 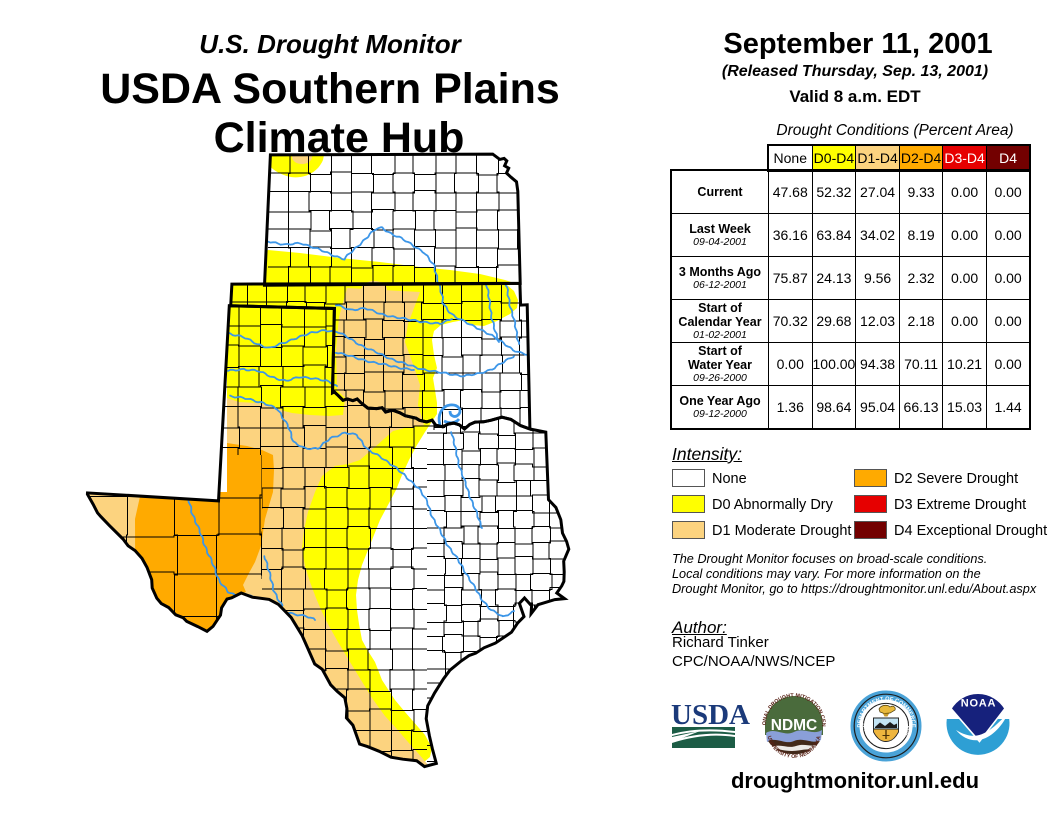 I want to click on svg-text: USDA, so click(x=710, y=715).